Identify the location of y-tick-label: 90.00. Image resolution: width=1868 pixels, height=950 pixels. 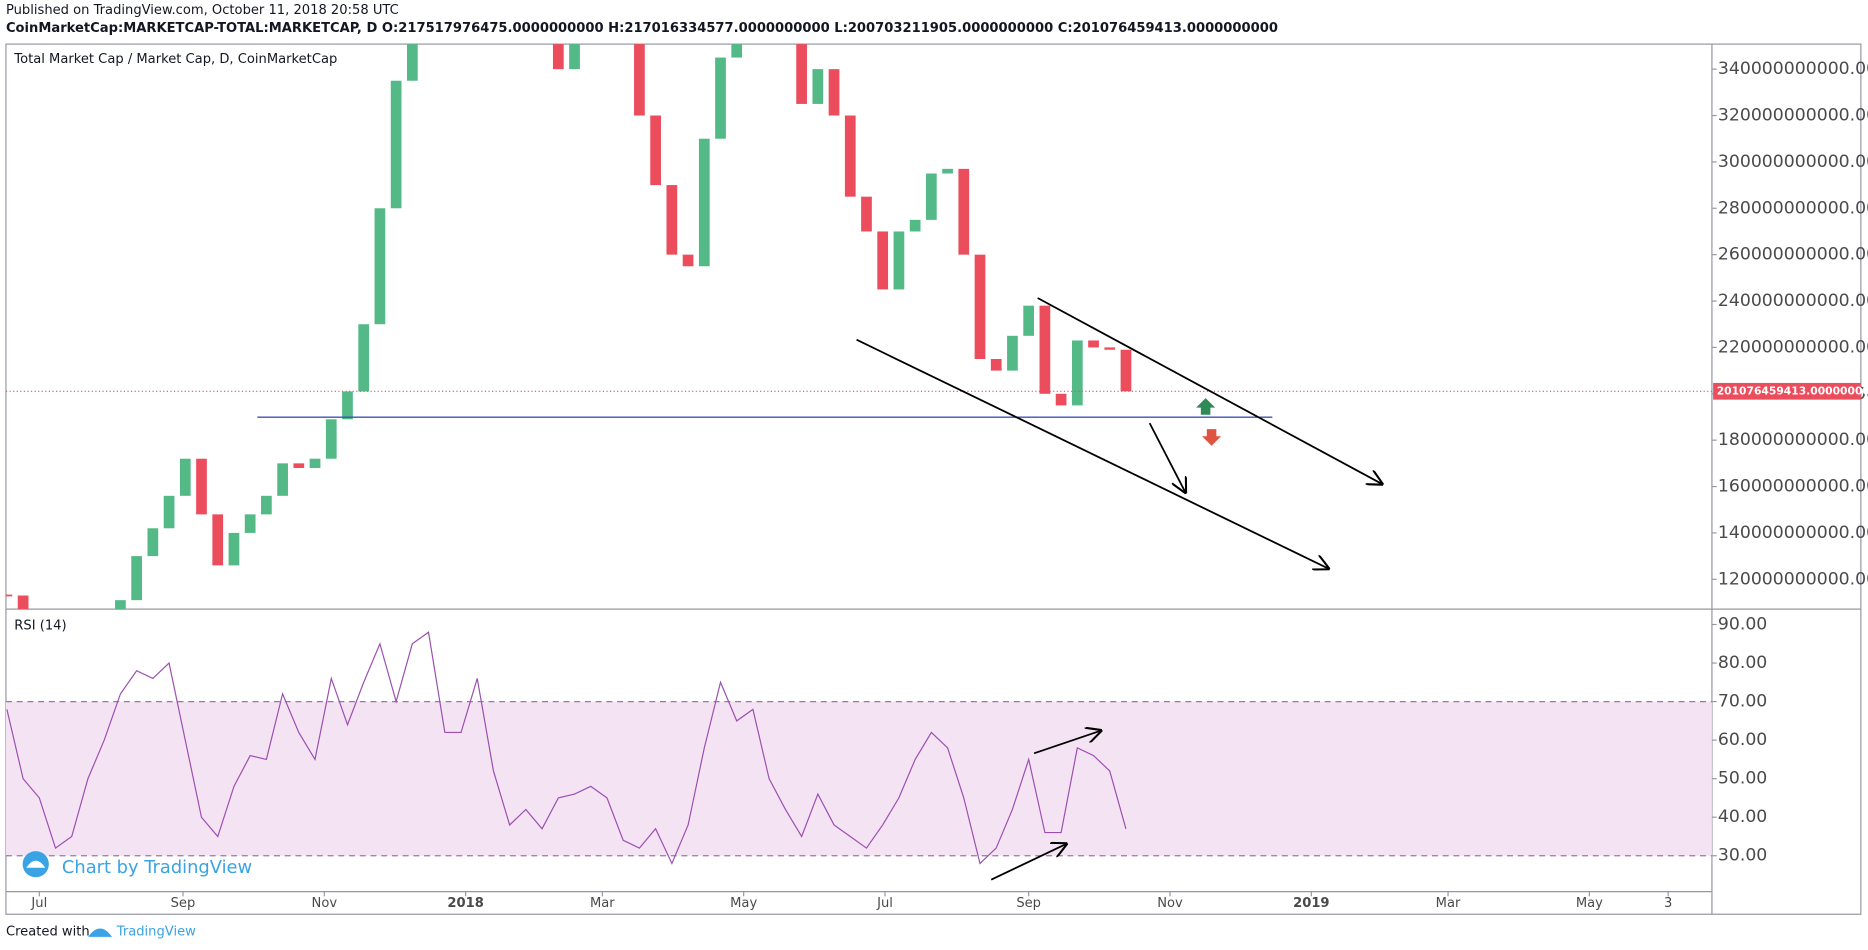
(1742, 625).